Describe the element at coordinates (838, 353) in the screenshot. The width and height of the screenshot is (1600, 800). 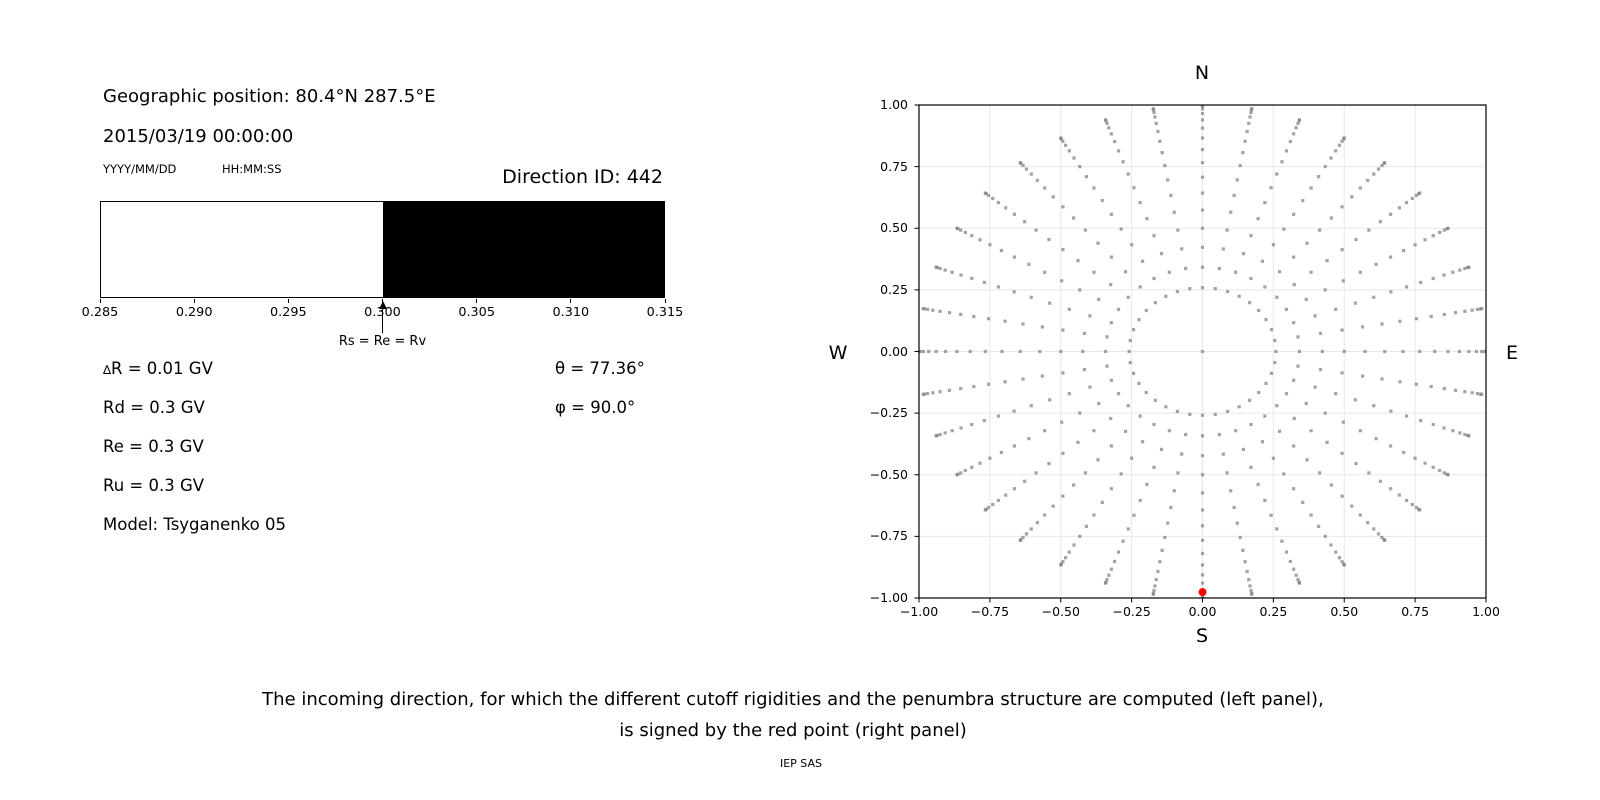
I see `compass-west-label: W` at that location.